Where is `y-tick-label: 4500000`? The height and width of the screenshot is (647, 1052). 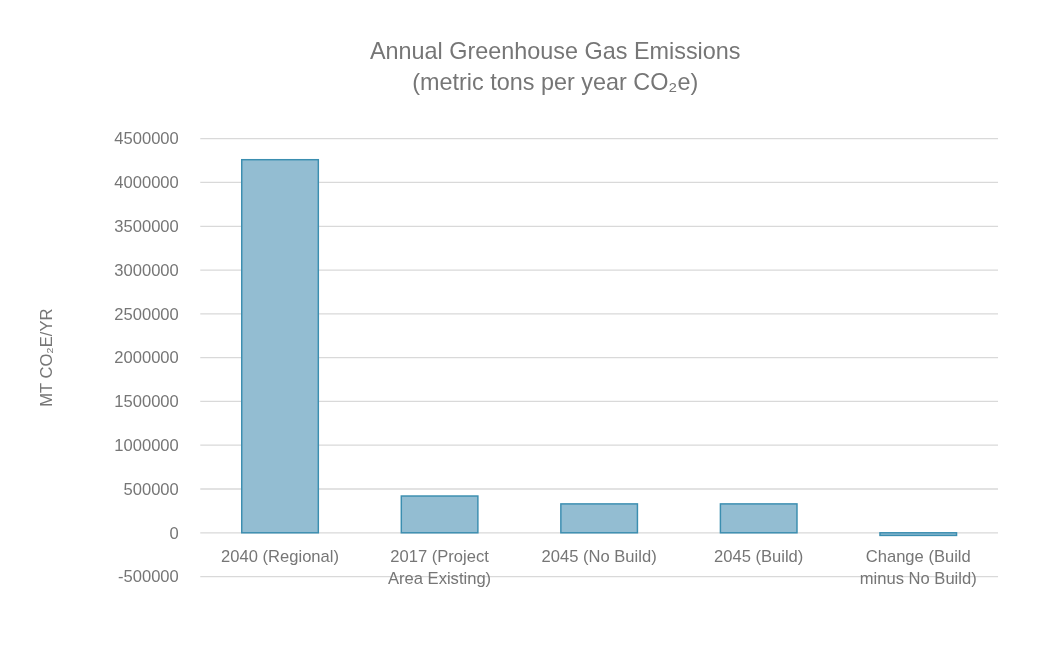
y-tick-label: 4500000 is located at coordinates (146, 139).